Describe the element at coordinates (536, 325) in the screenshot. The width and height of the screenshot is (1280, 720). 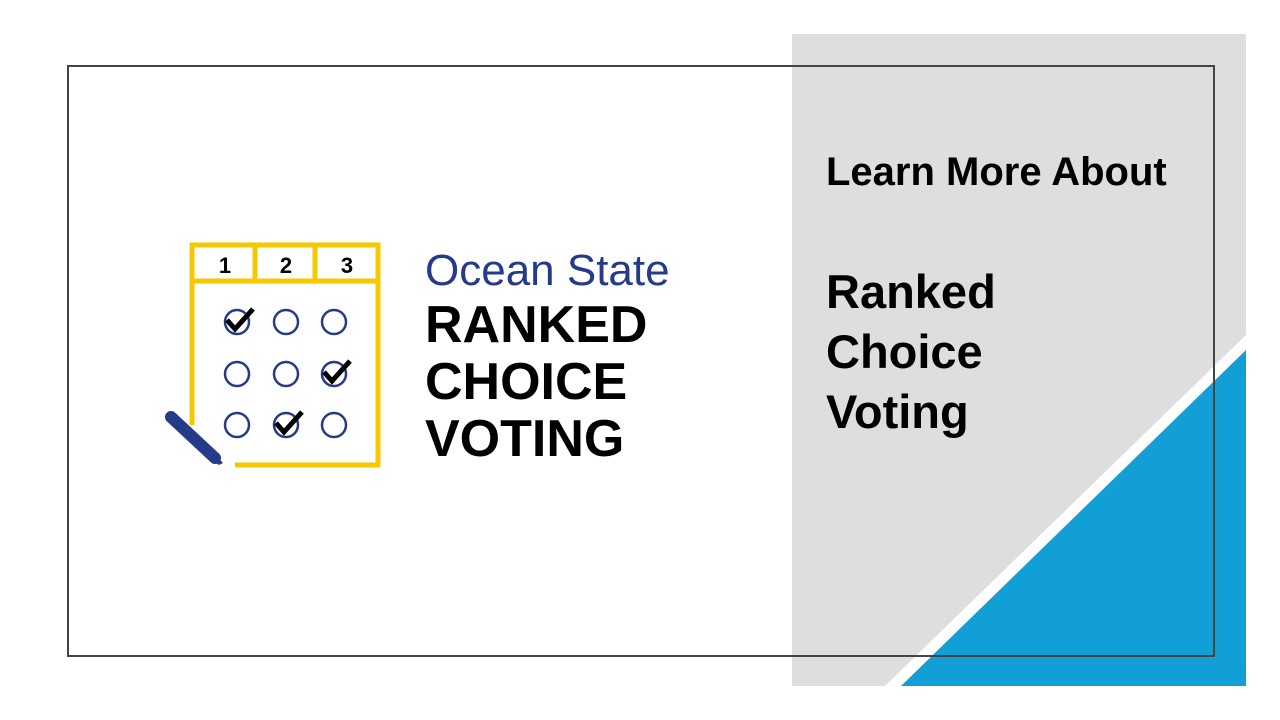
I see `logo-line: RANKED` at that location.